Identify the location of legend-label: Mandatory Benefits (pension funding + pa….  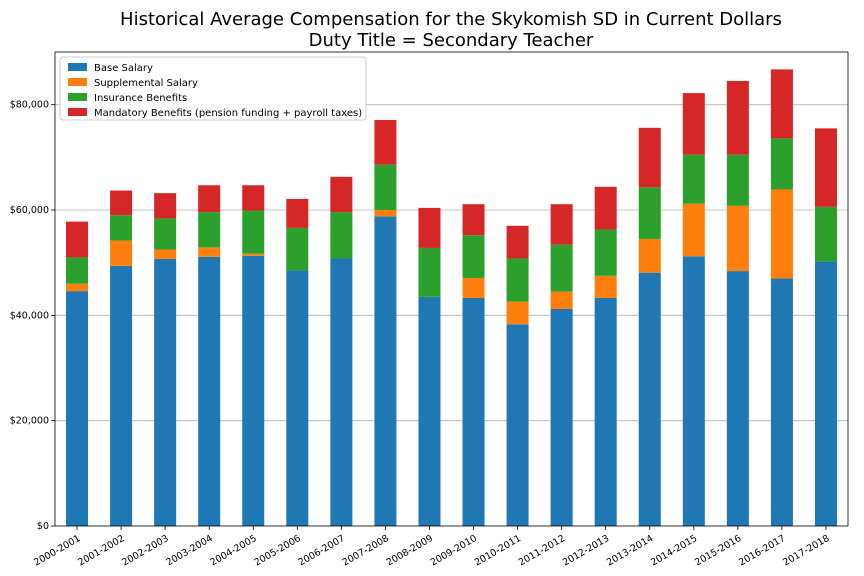
(228, 113).